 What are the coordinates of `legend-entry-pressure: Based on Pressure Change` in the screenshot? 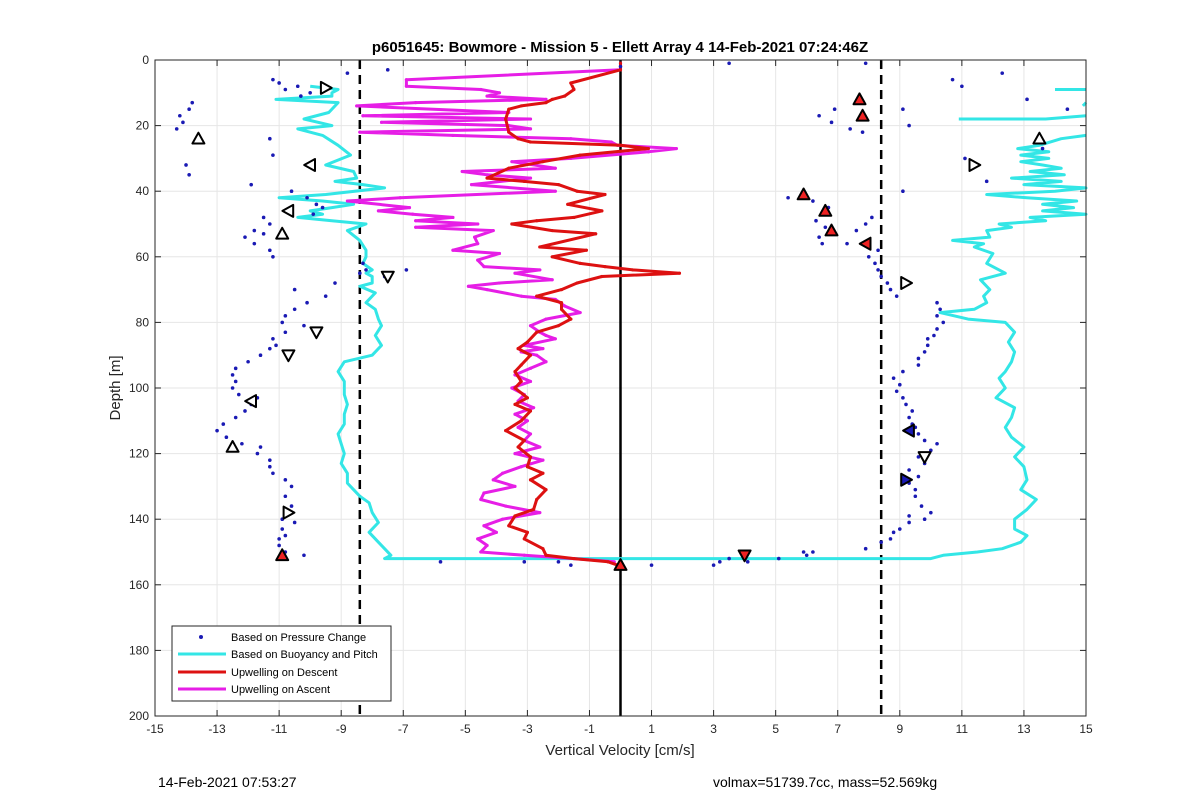 It's located at (282, 638).